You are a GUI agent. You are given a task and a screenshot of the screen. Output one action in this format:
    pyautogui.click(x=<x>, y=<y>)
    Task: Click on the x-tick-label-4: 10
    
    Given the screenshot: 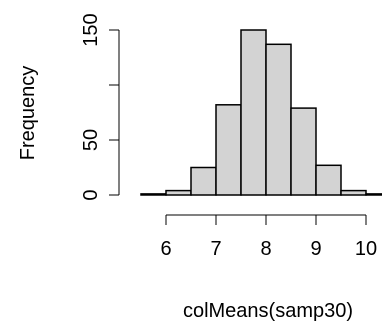 What is the action you would take?
    pyautogui.click(x=366, y=249)
    